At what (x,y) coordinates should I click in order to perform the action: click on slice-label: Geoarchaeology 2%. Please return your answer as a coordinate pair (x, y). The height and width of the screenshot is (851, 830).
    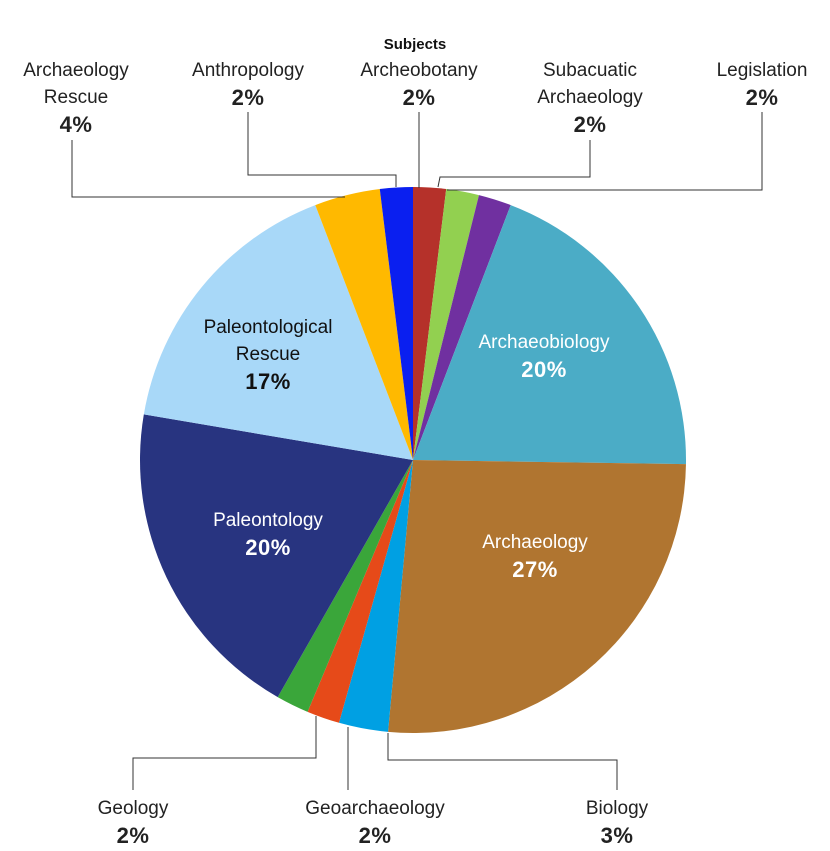
    Looking at the image, I should click on (375, 822).